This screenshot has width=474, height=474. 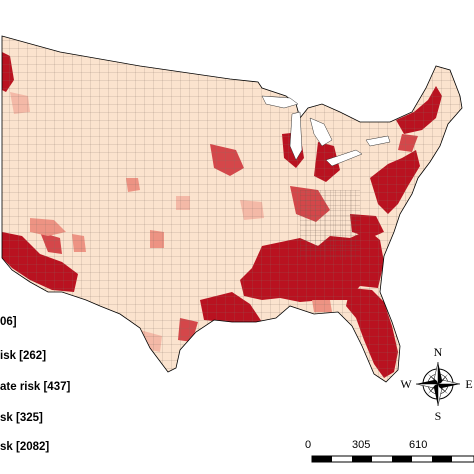 I want to click on lake-ontario, so click(x=378, y=141).